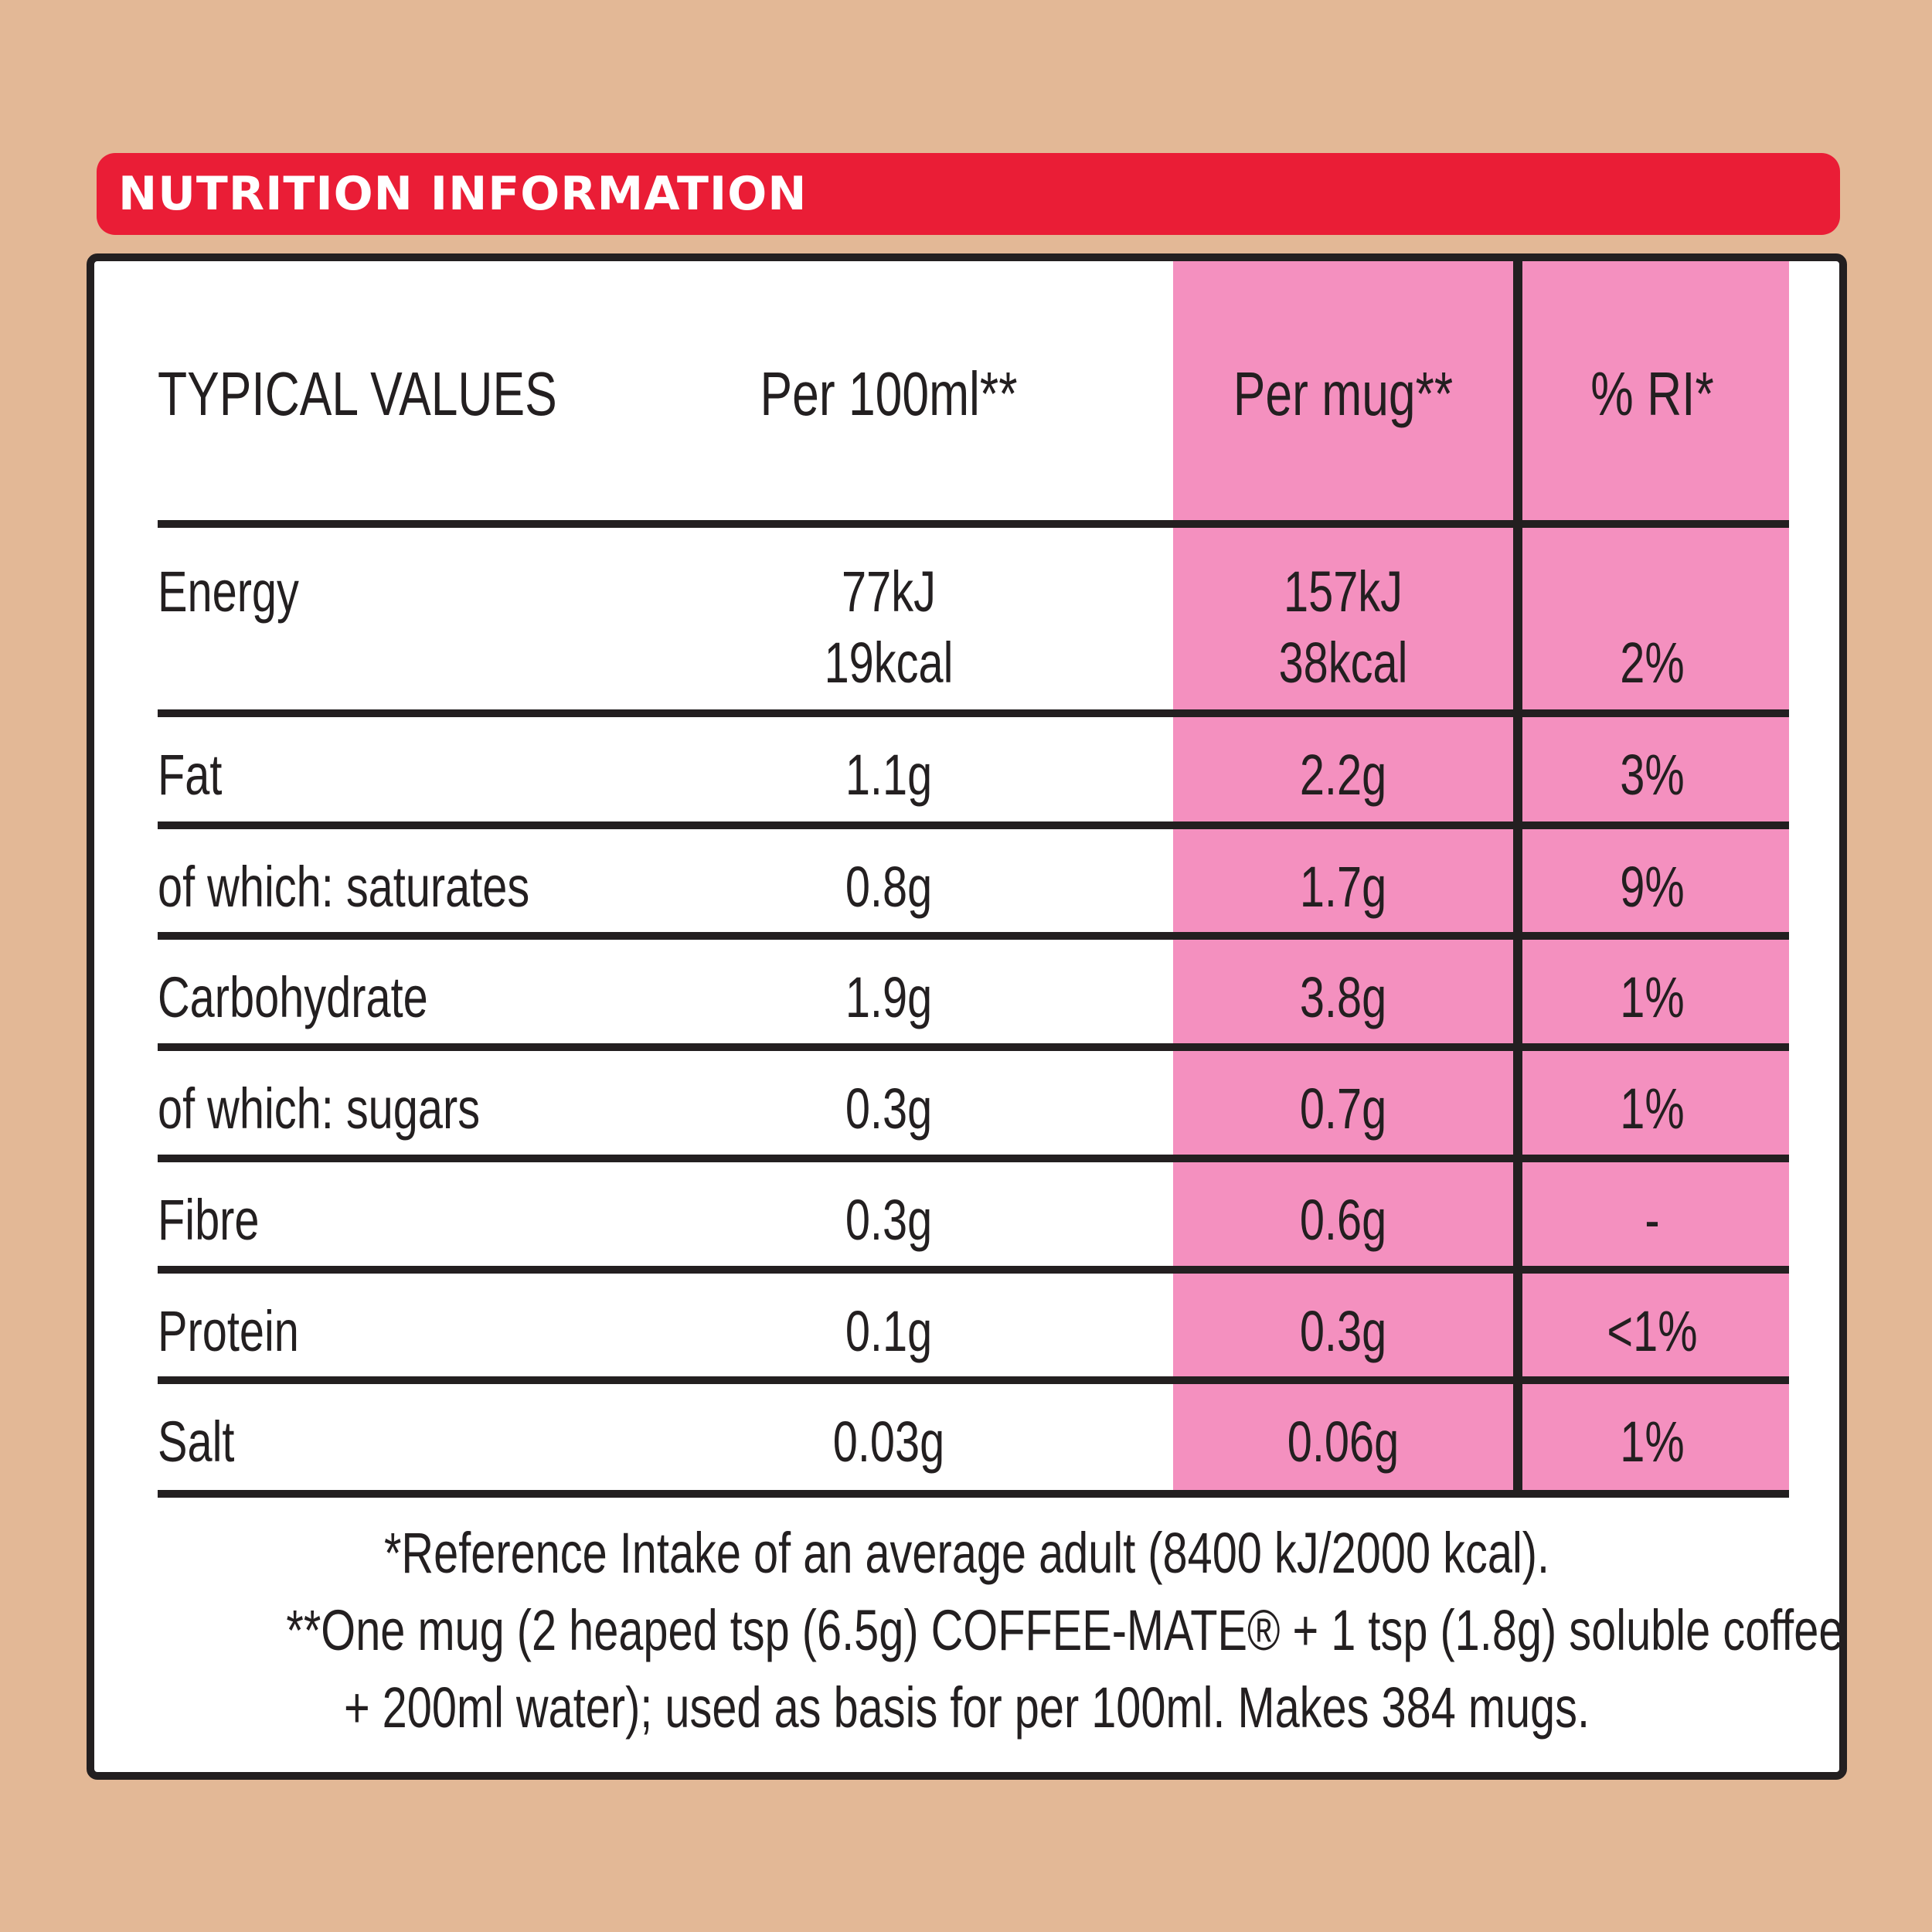 The width and height of the screenshot is (1932, 1932). I want to click on protein-permug: 0.3g, so click(1343, 1331).